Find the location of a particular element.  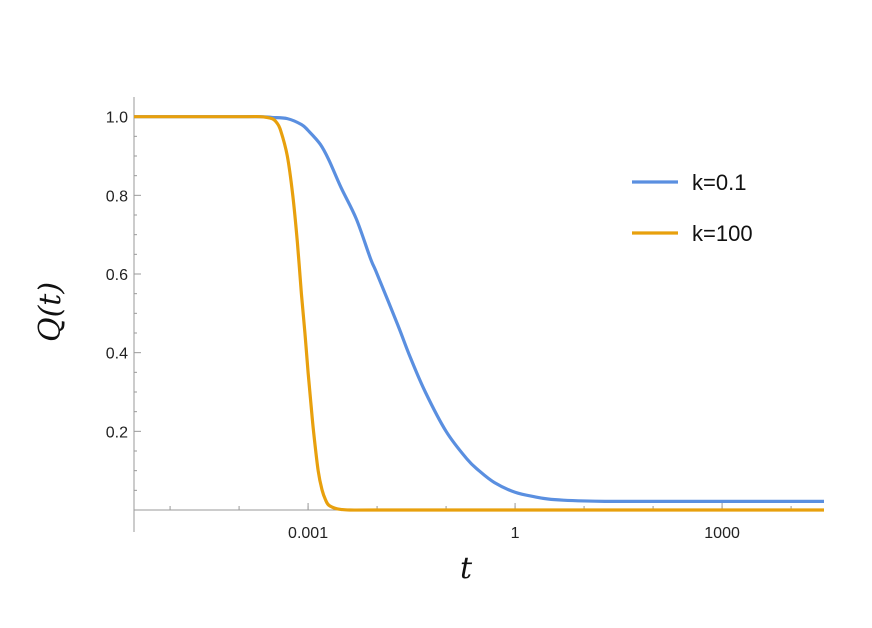

x-tick-label: 1000 is located at coordinates (722, 533).